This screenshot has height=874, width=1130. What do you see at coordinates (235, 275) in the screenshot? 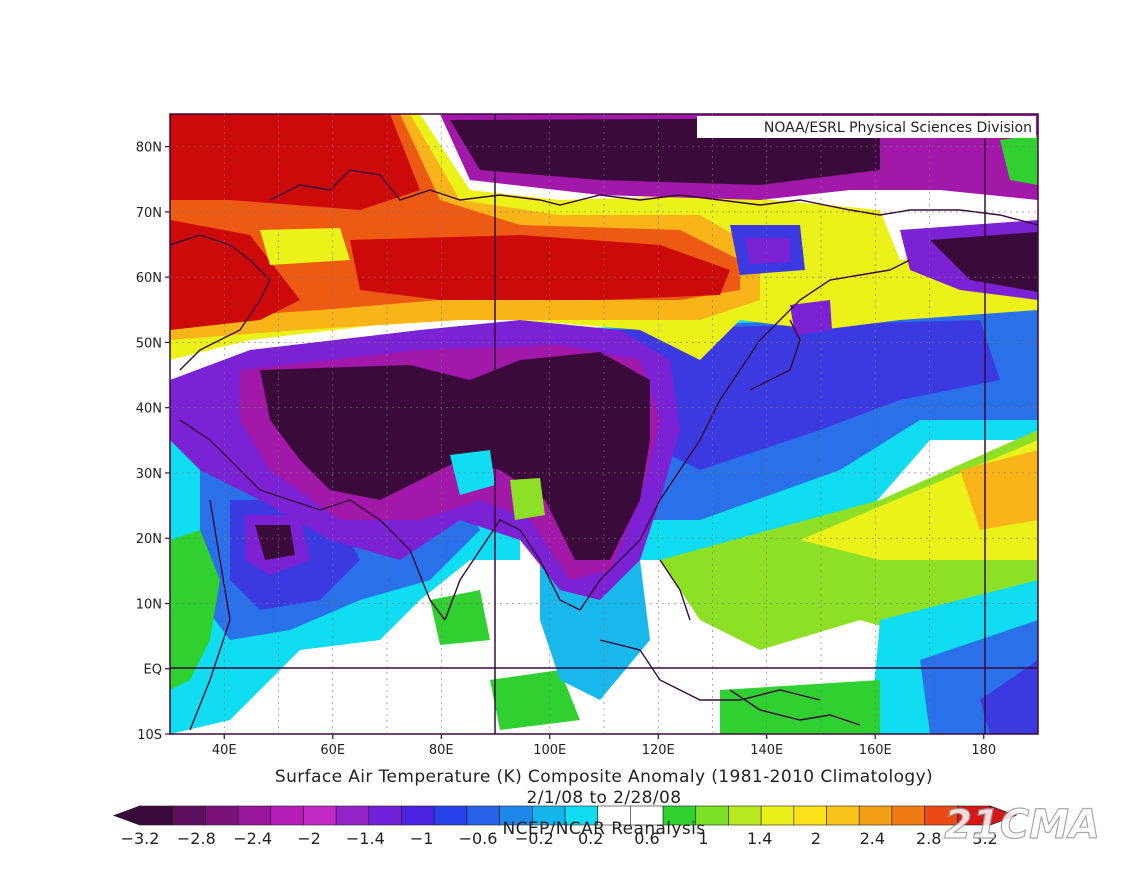
I see `field-warm-red-west` at bounding box center [235, 275].